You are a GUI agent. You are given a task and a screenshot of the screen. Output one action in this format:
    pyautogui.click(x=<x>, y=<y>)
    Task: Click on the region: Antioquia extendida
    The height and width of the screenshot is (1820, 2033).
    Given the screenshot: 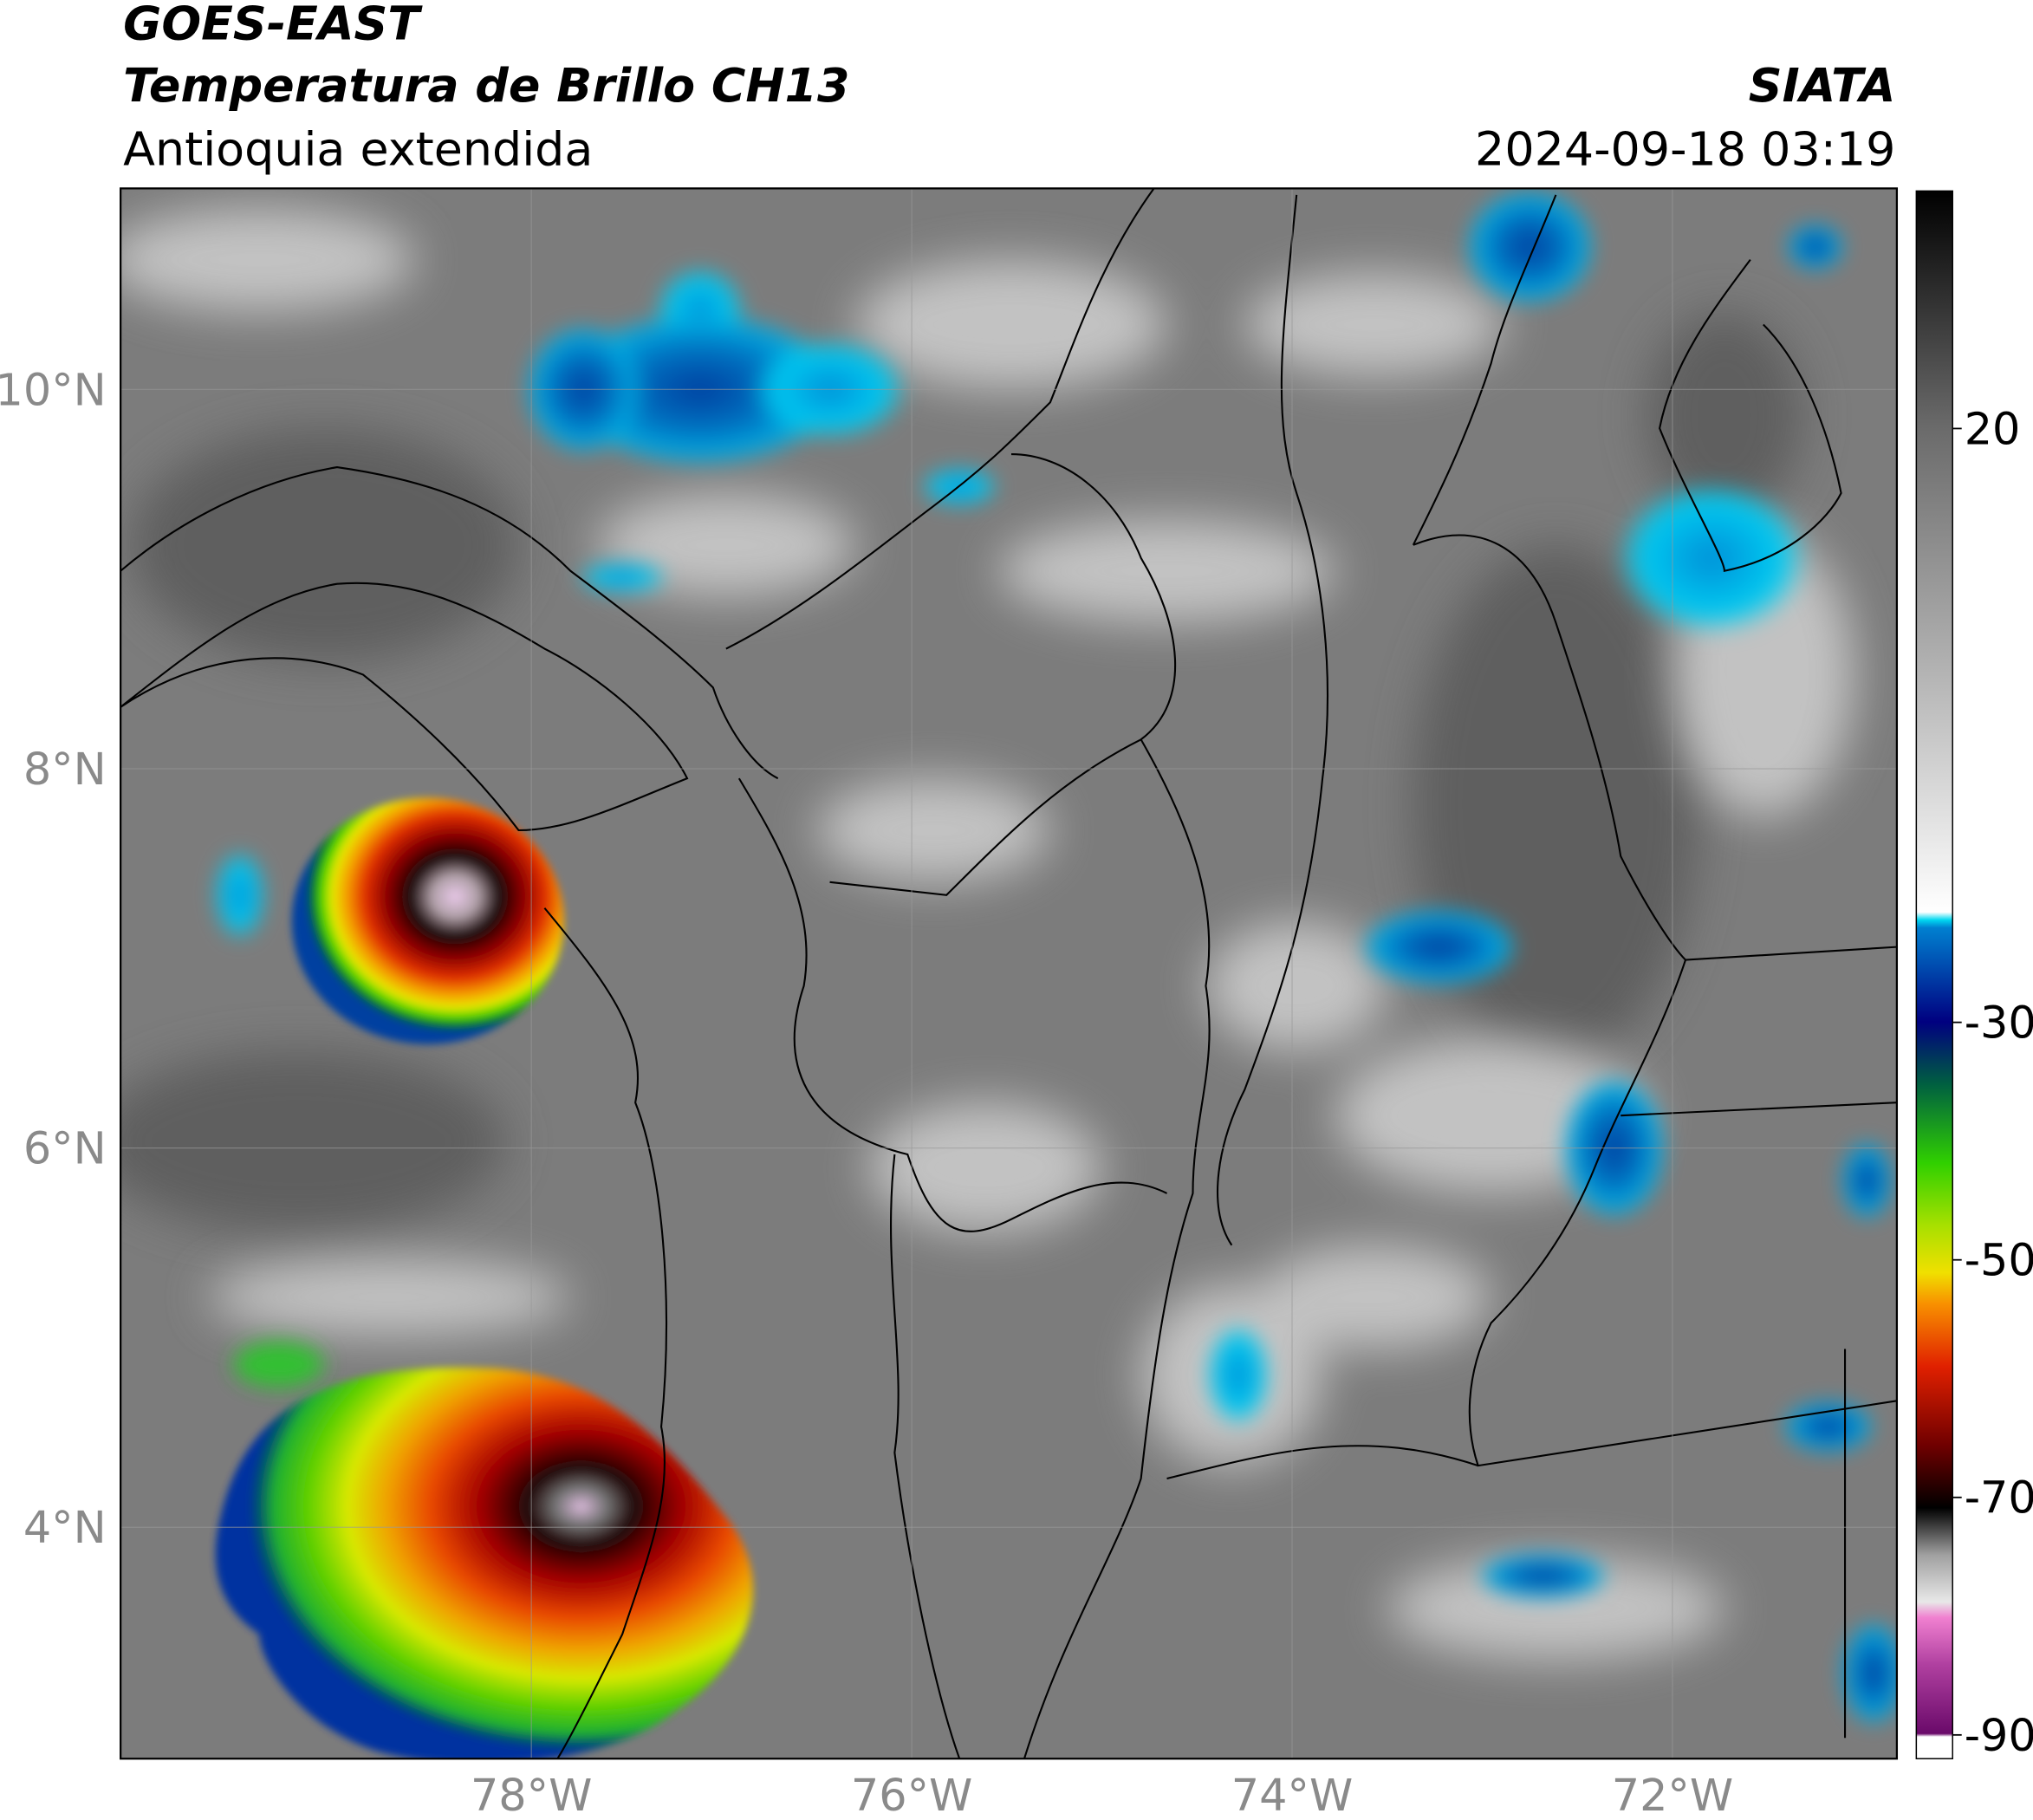 What is the action you would take?
    pyautogui.click(x=358, y=148)
    